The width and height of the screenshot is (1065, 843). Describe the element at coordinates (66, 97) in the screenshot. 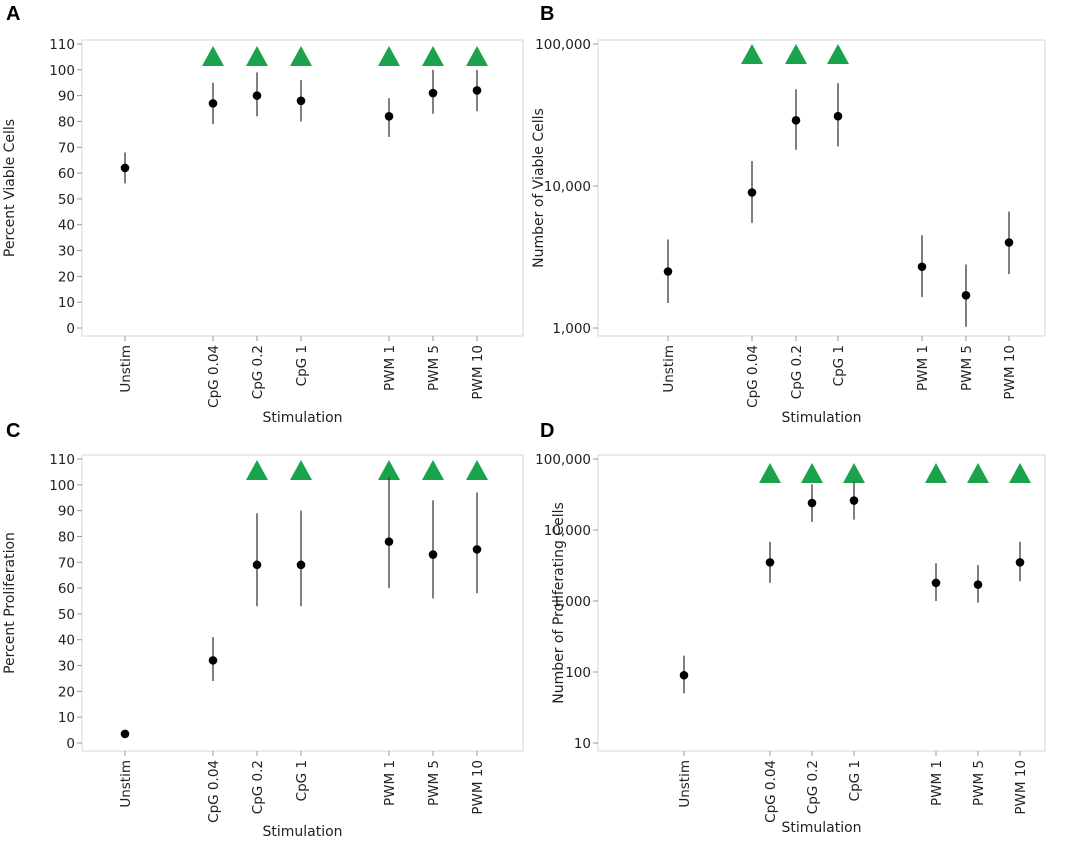

I see `y-tick-label: 90` at that location.